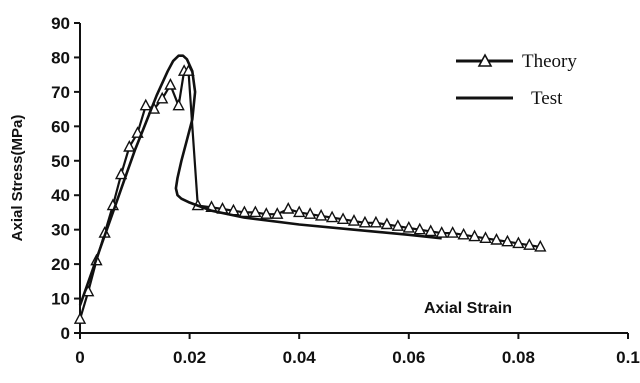  What do you see at coordinates (408, 357) in the screenshot?
I see `x-tick-label: 0.06` at bounding box center [408, 357].